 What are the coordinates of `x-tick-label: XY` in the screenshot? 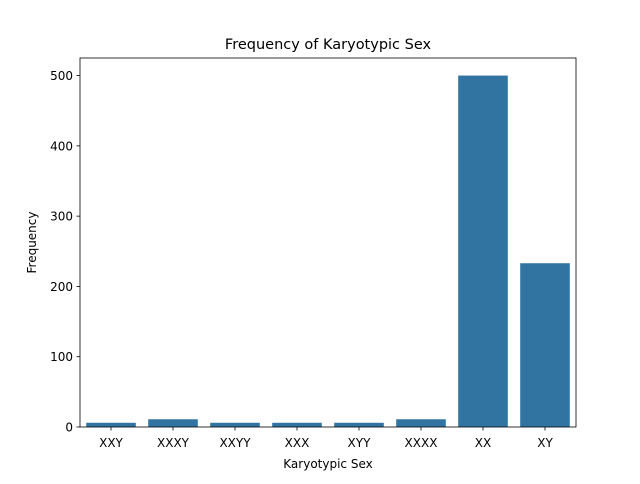 It's located at (545, 443).